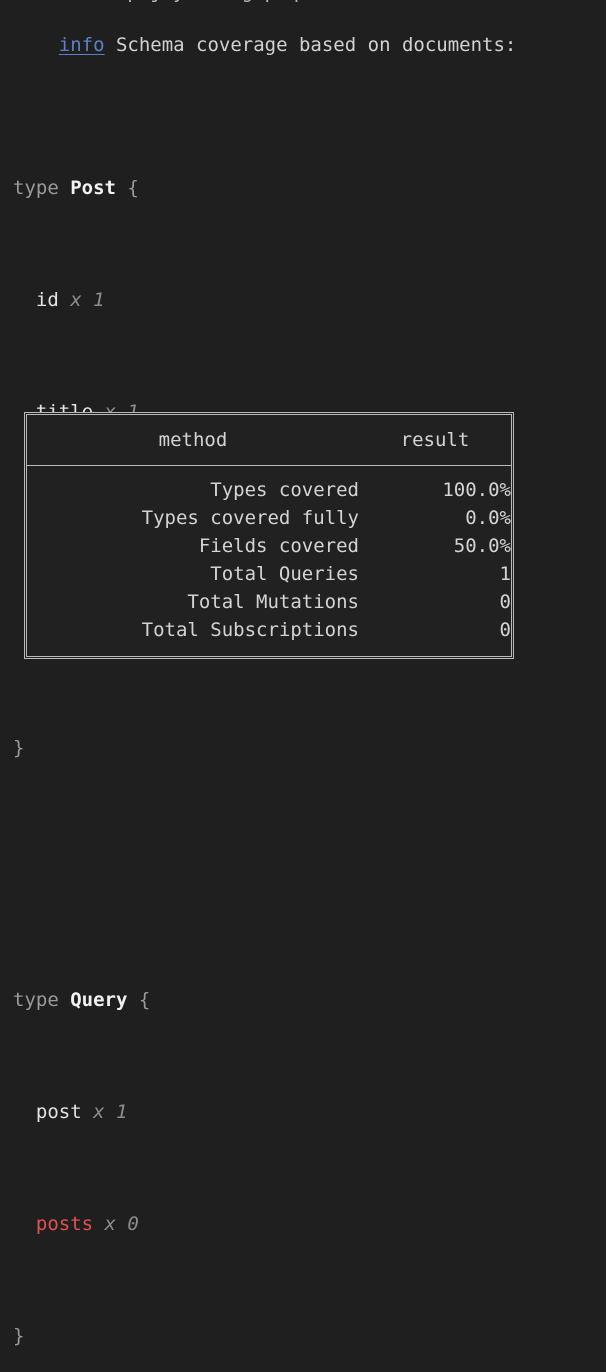 This screenshot has height=1372, width=606. I want to click on table-row: Types covered fully 0.0%, so click(269, 518).